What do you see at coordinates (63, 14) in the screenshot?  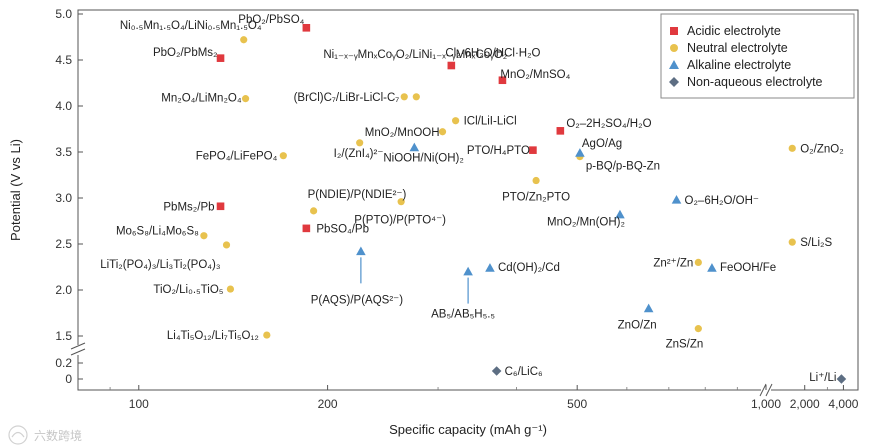 I see `y-tick-label: 5.0` at bounding box center [63, 14].